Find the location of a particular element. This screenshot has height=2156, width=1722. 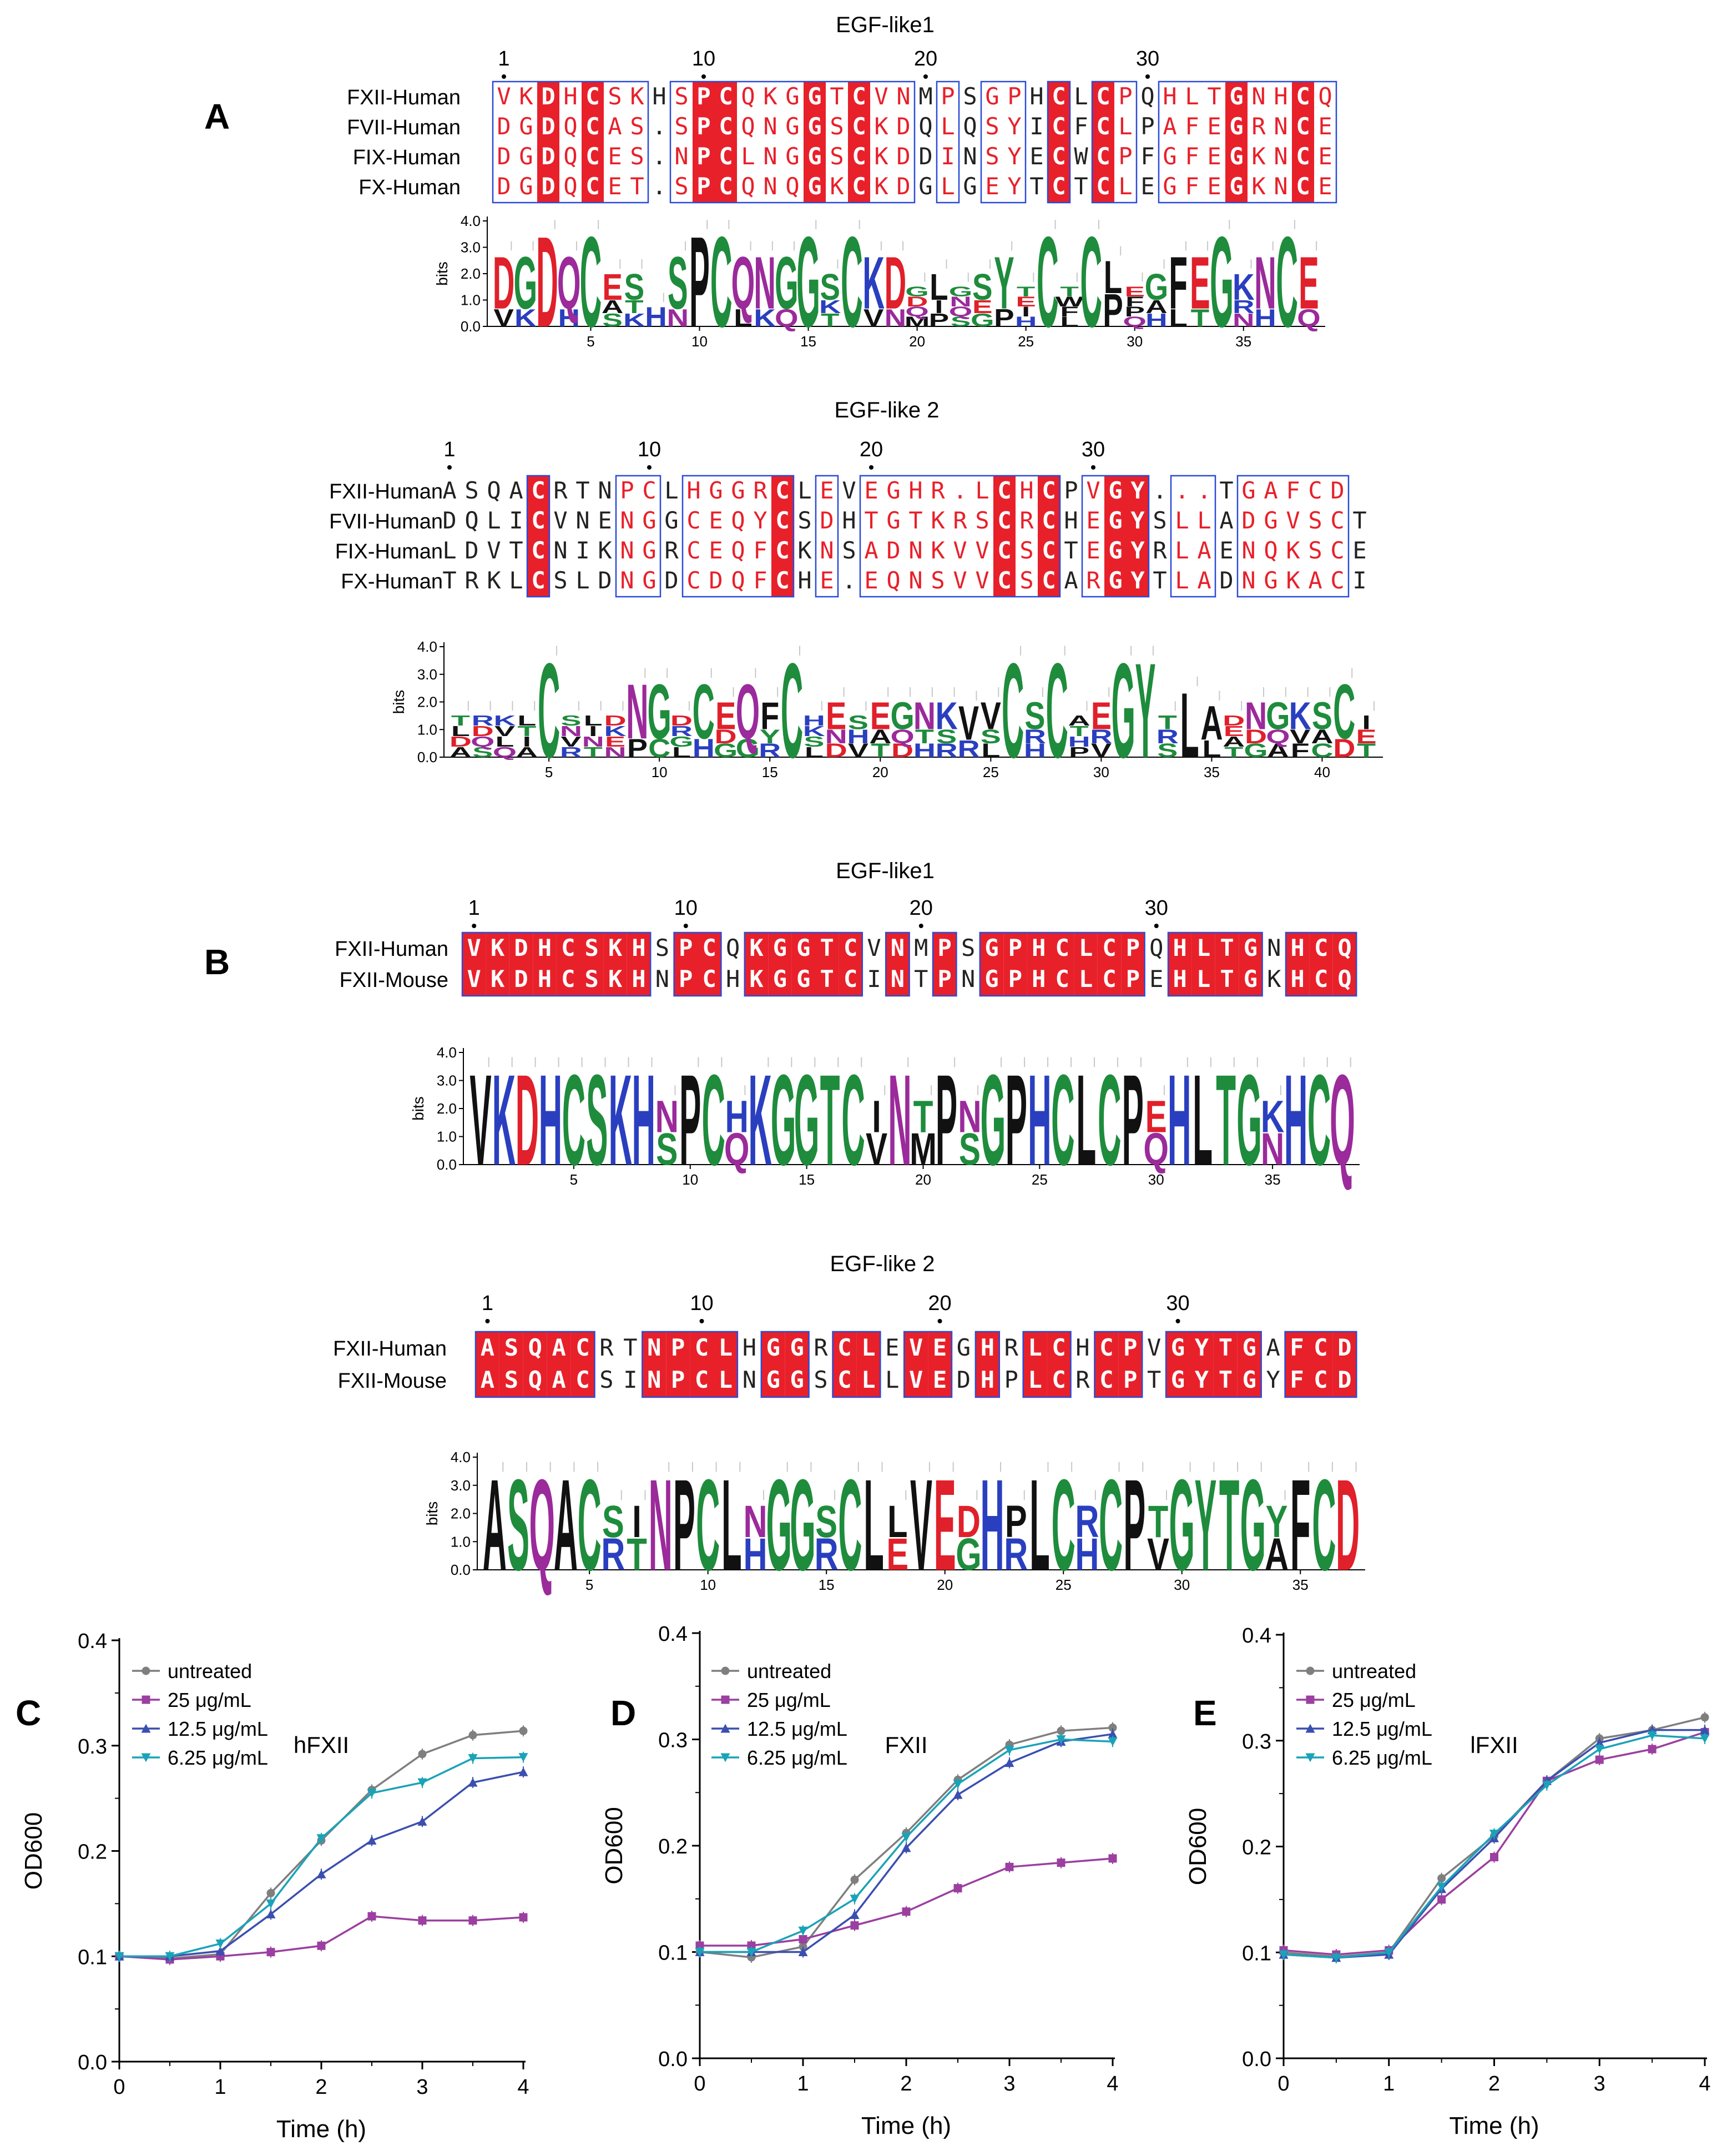

y-tick-label: 0.2 is located at coordinates (1256, 1848).